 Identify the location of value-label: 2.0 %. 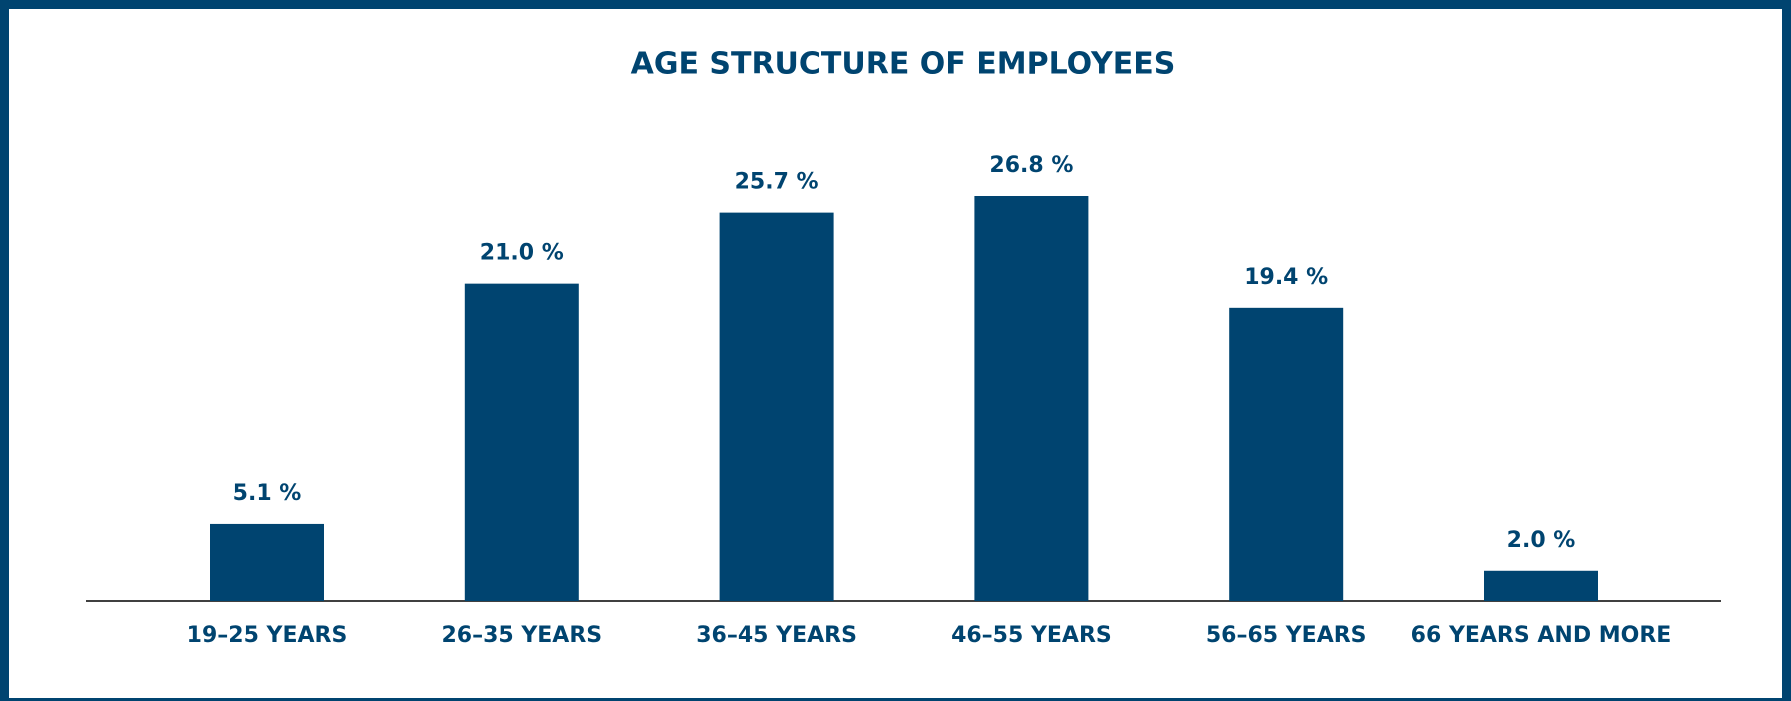
(1541, 540).